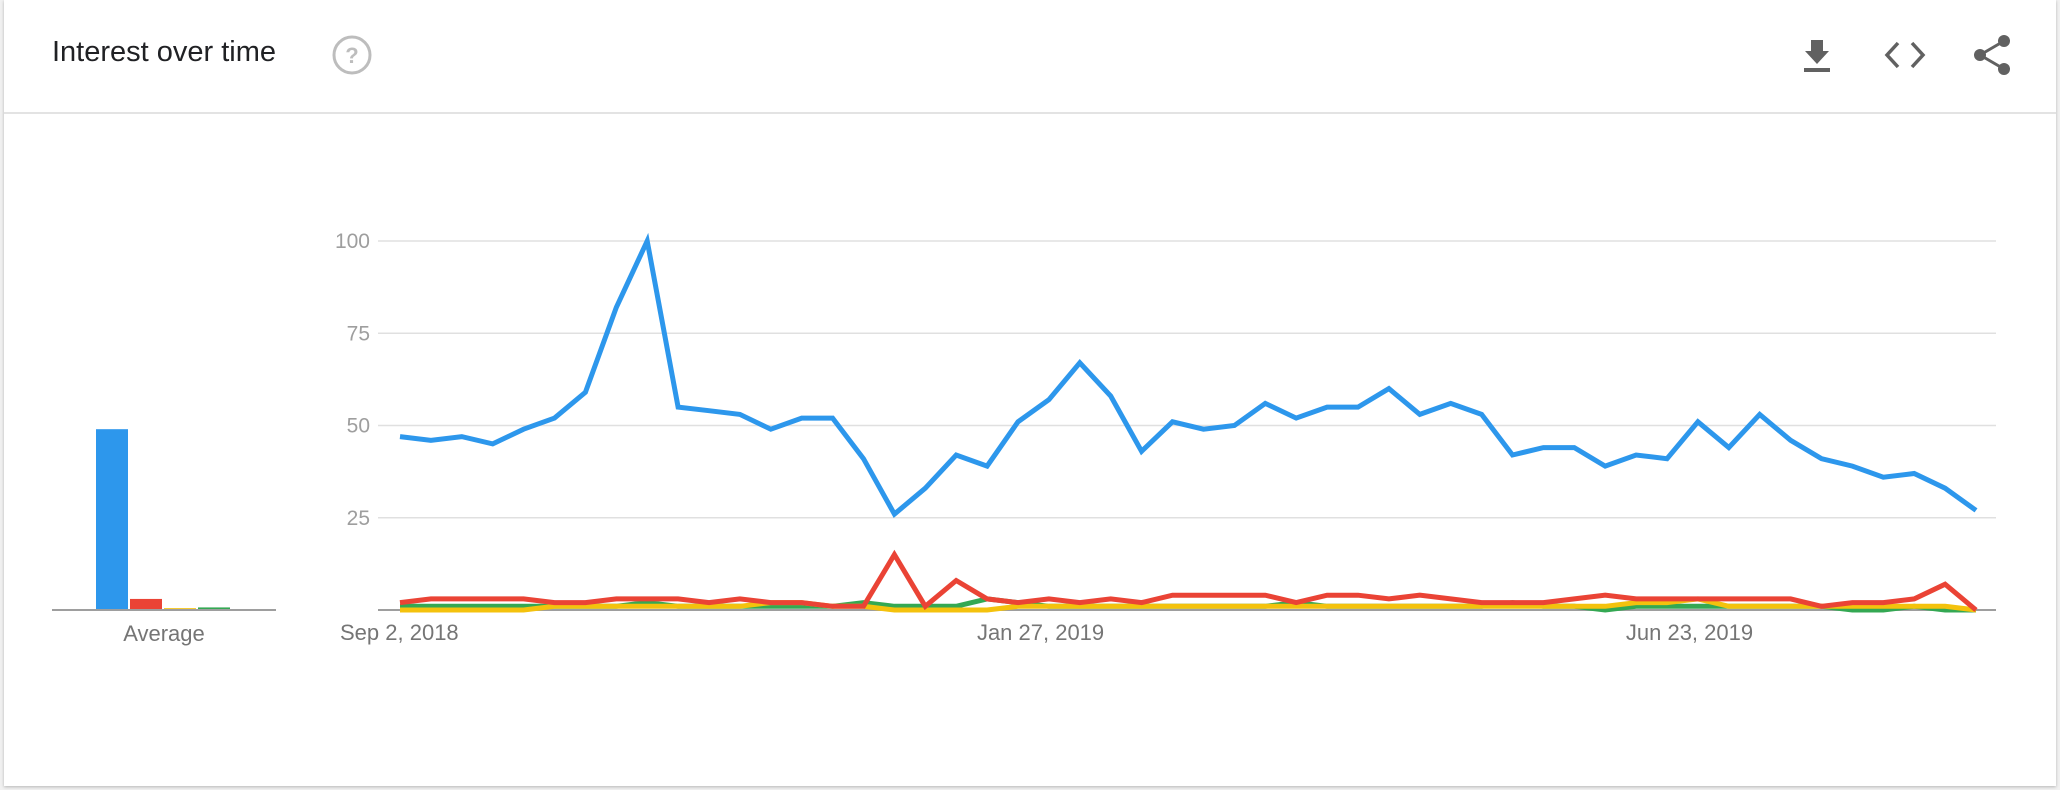 The image size is (2060, 790). What do you see at coordinates (358, 518) in the screenshot?
I see `y-tick-label: 25` at bounding box center [358, 518].